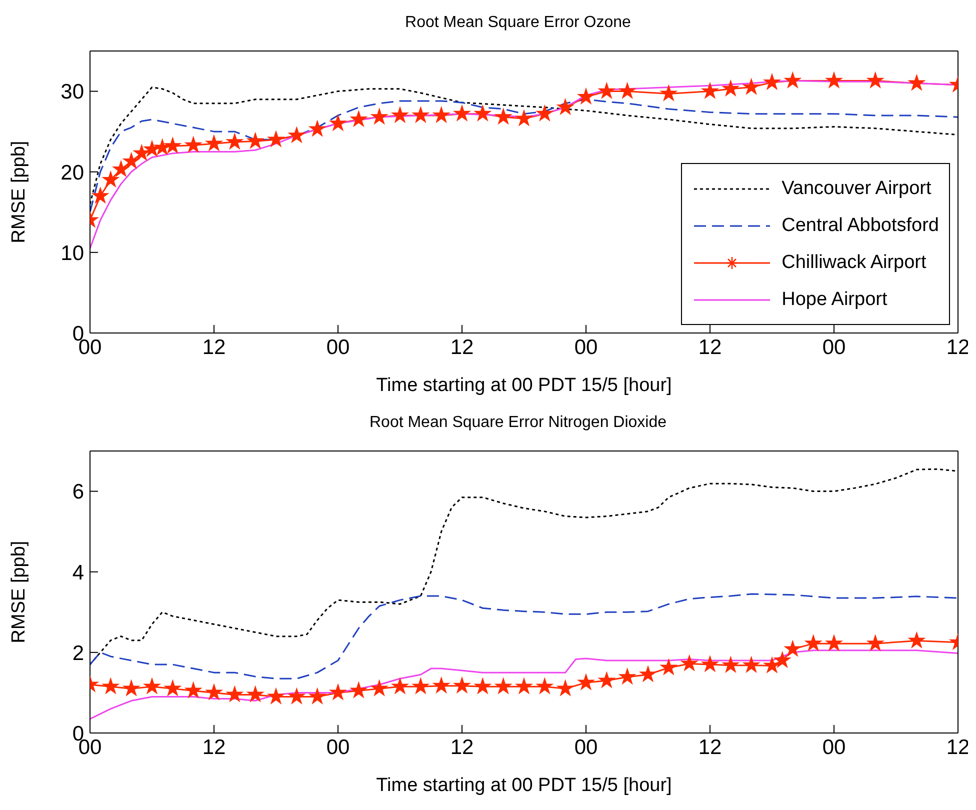 The height and width of the screenshot is (810, 976). What do you see at coordinates (78, 492) in the screenshot?
I see `y-tick-label: 6` at bounding box center [78, 492].